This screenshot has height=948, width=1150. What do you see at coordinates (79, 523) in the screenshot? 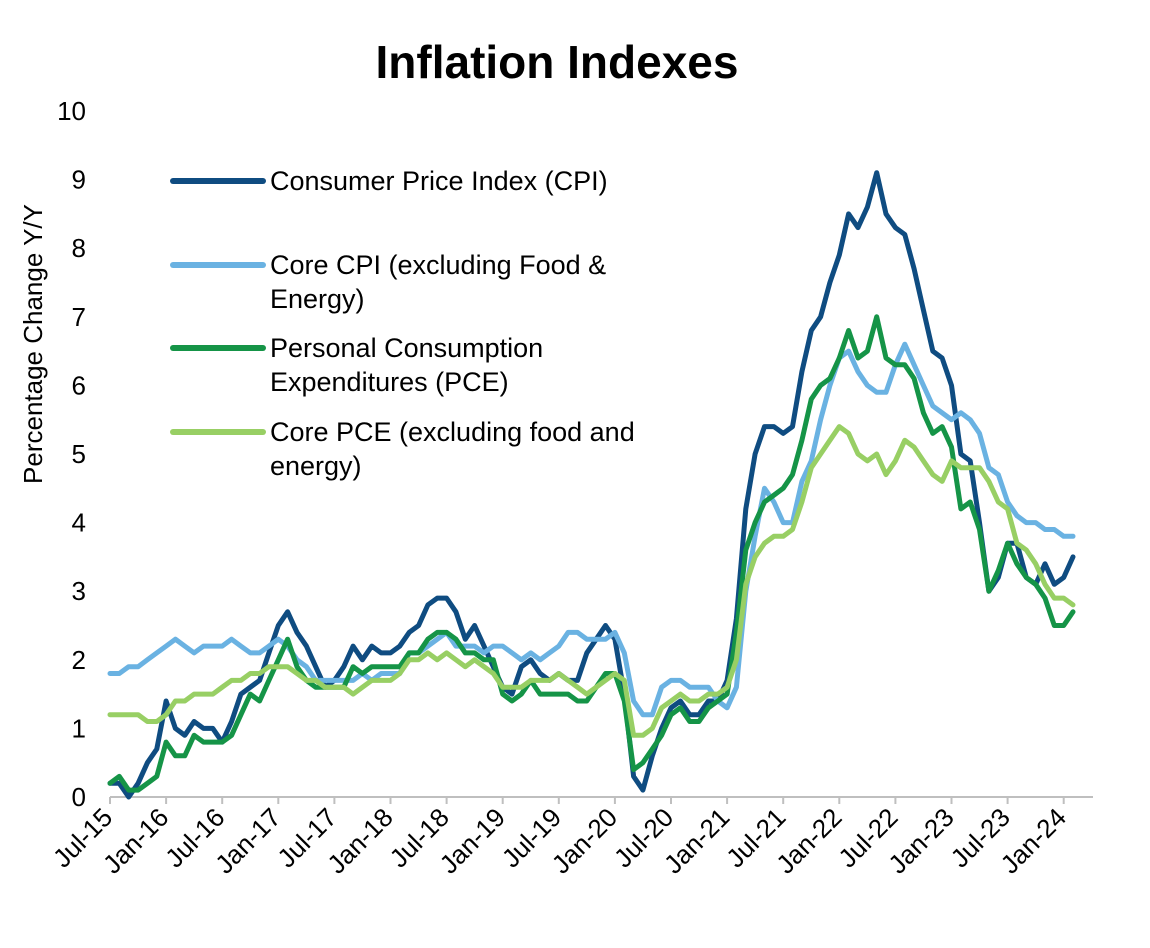
I see `y-tick-label: 4` at bounding box center [79, 523].